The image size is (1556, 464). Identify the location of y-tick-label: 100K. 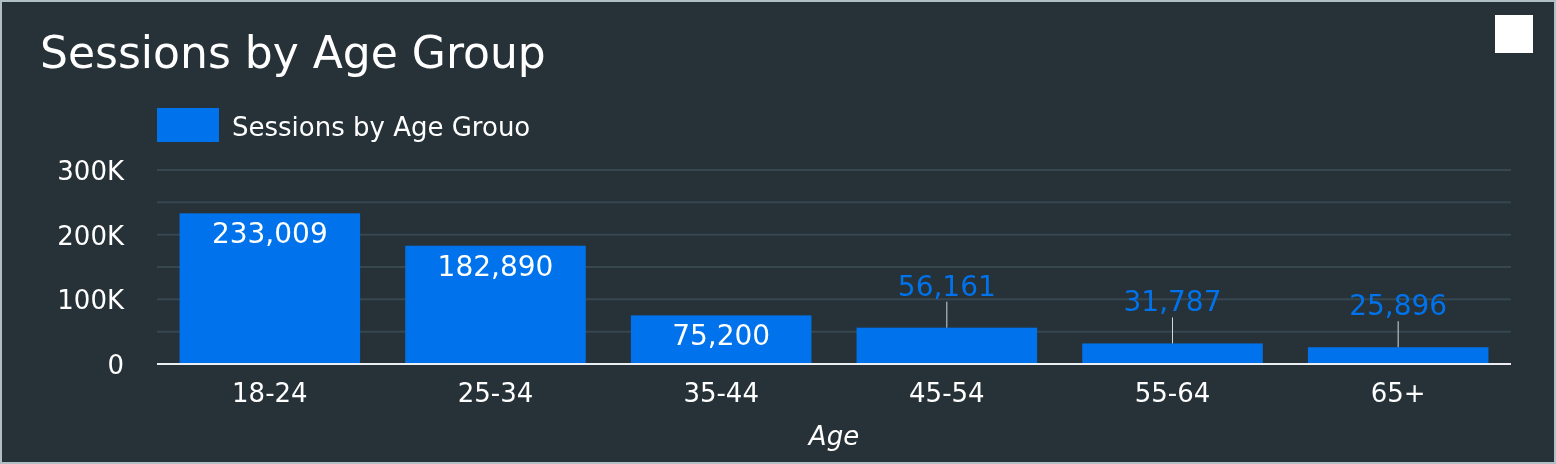
(91, 300).